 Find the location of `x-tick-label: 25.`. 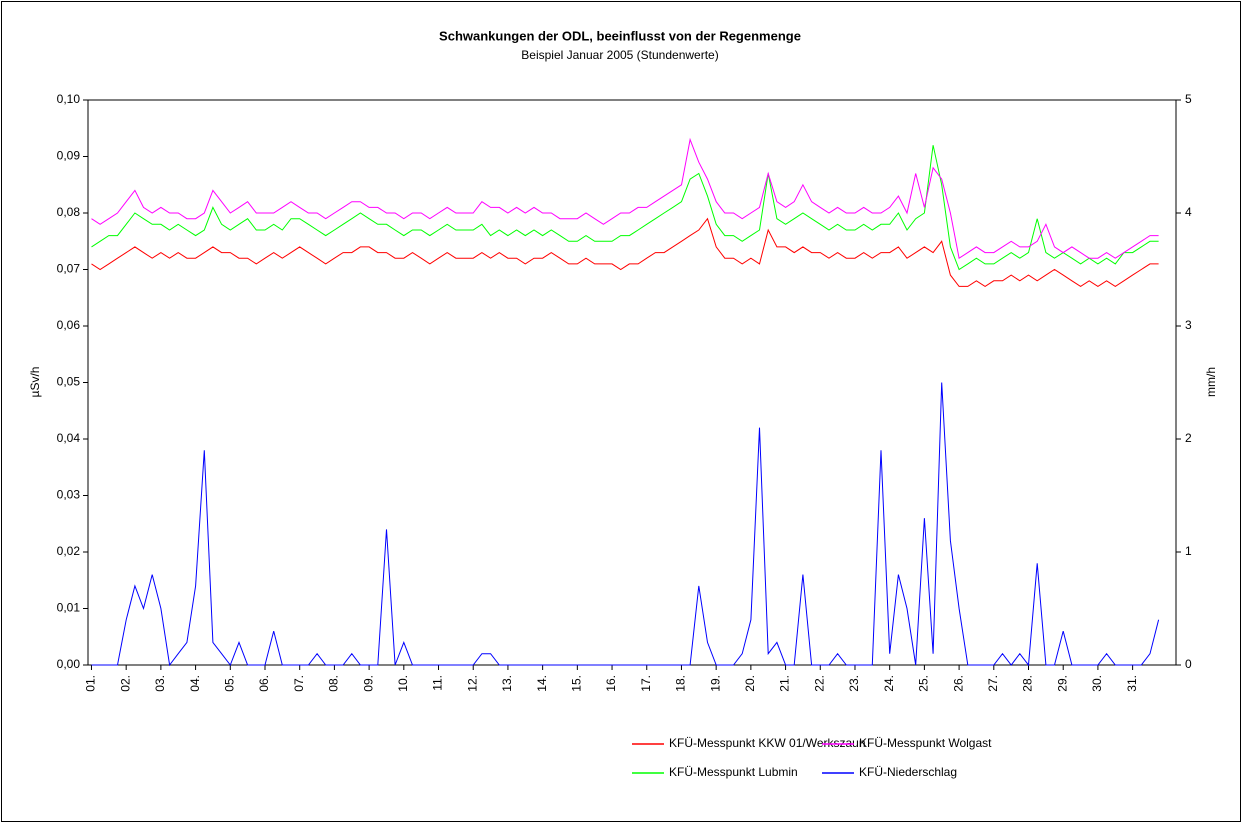

x-tick-label: 25. is located at coordinates (924, 683).